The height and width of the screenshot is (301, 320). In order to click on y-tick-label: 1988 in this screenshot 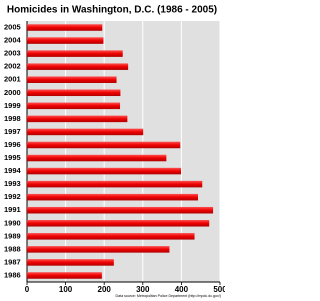, I will do `click(12, 248)`.